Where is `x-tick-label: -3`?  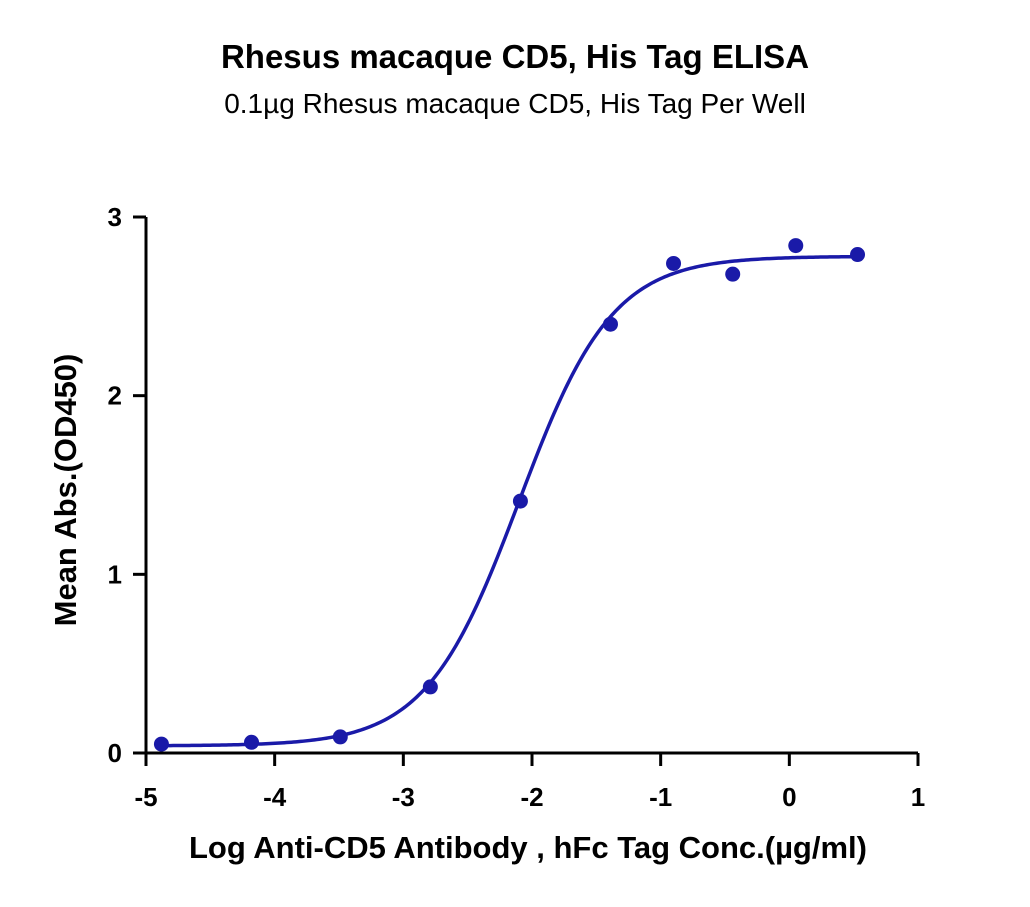 x-tick-label: -3 is located at coordinates (403, 797).